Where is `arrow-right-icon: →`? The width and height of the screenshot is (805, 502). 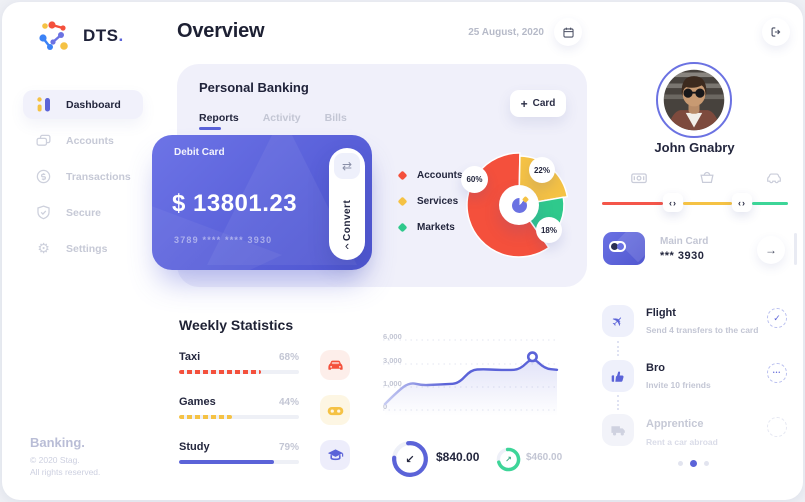
arrow-right-icon: → is located at coordinates (771, 250).